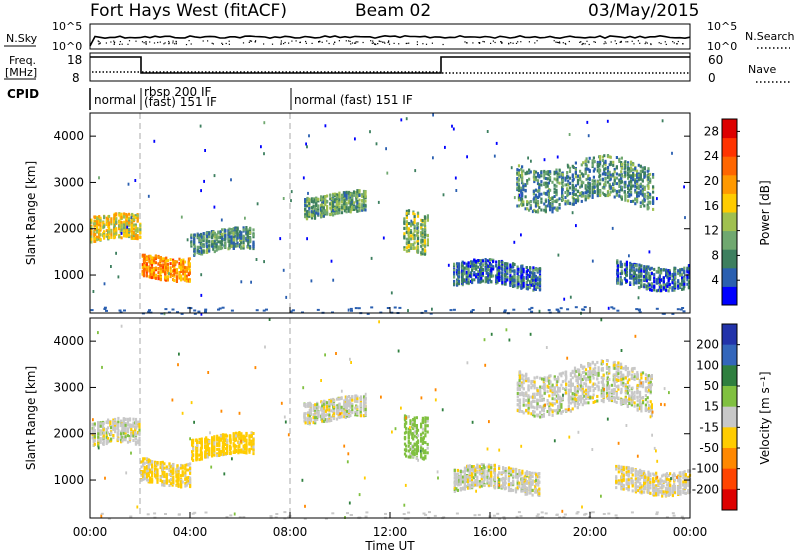  I want to click on counts-tick-low-right: 10^0, so click(722, 46).